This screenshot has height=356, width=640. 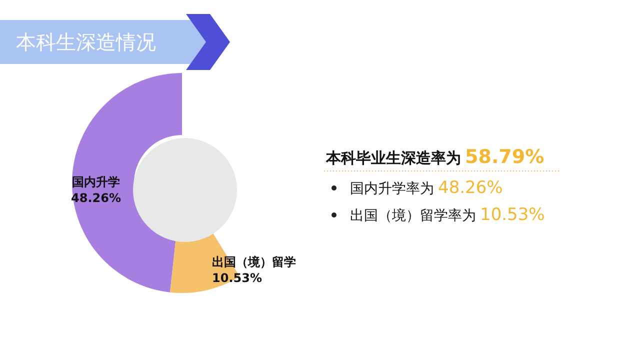 I want to click on chart-title: 本科生深造情况, so click(x=86, y=42).